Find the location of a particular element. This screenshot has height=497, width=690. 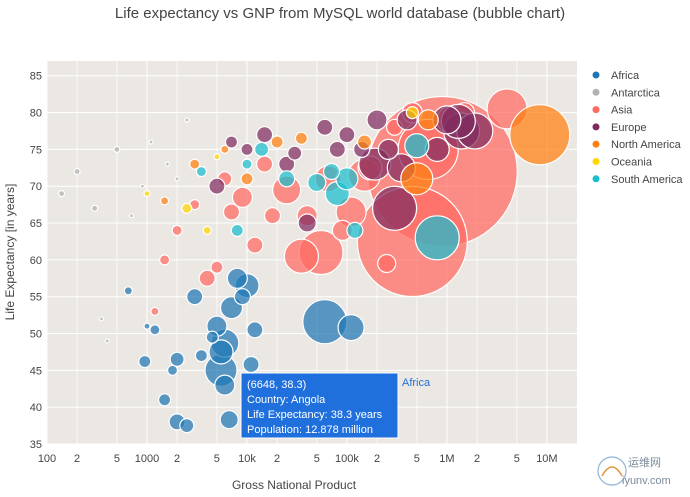

x-tick-label: 10k is located at coordinates (247, 459).